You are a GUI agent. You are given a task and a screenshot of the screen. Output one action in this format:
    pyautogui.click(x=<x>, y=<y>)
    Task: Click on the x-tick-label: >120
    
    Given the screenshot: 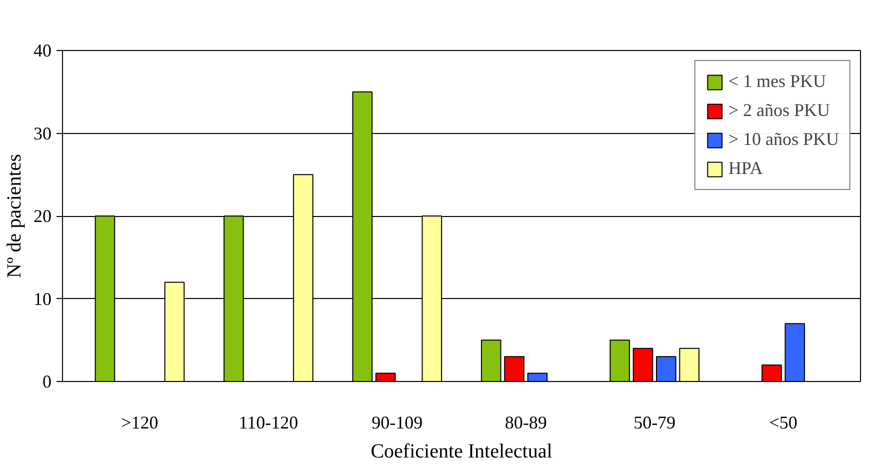 What is the action you would take?
    pyautogui.click(x=139, y=422)
    